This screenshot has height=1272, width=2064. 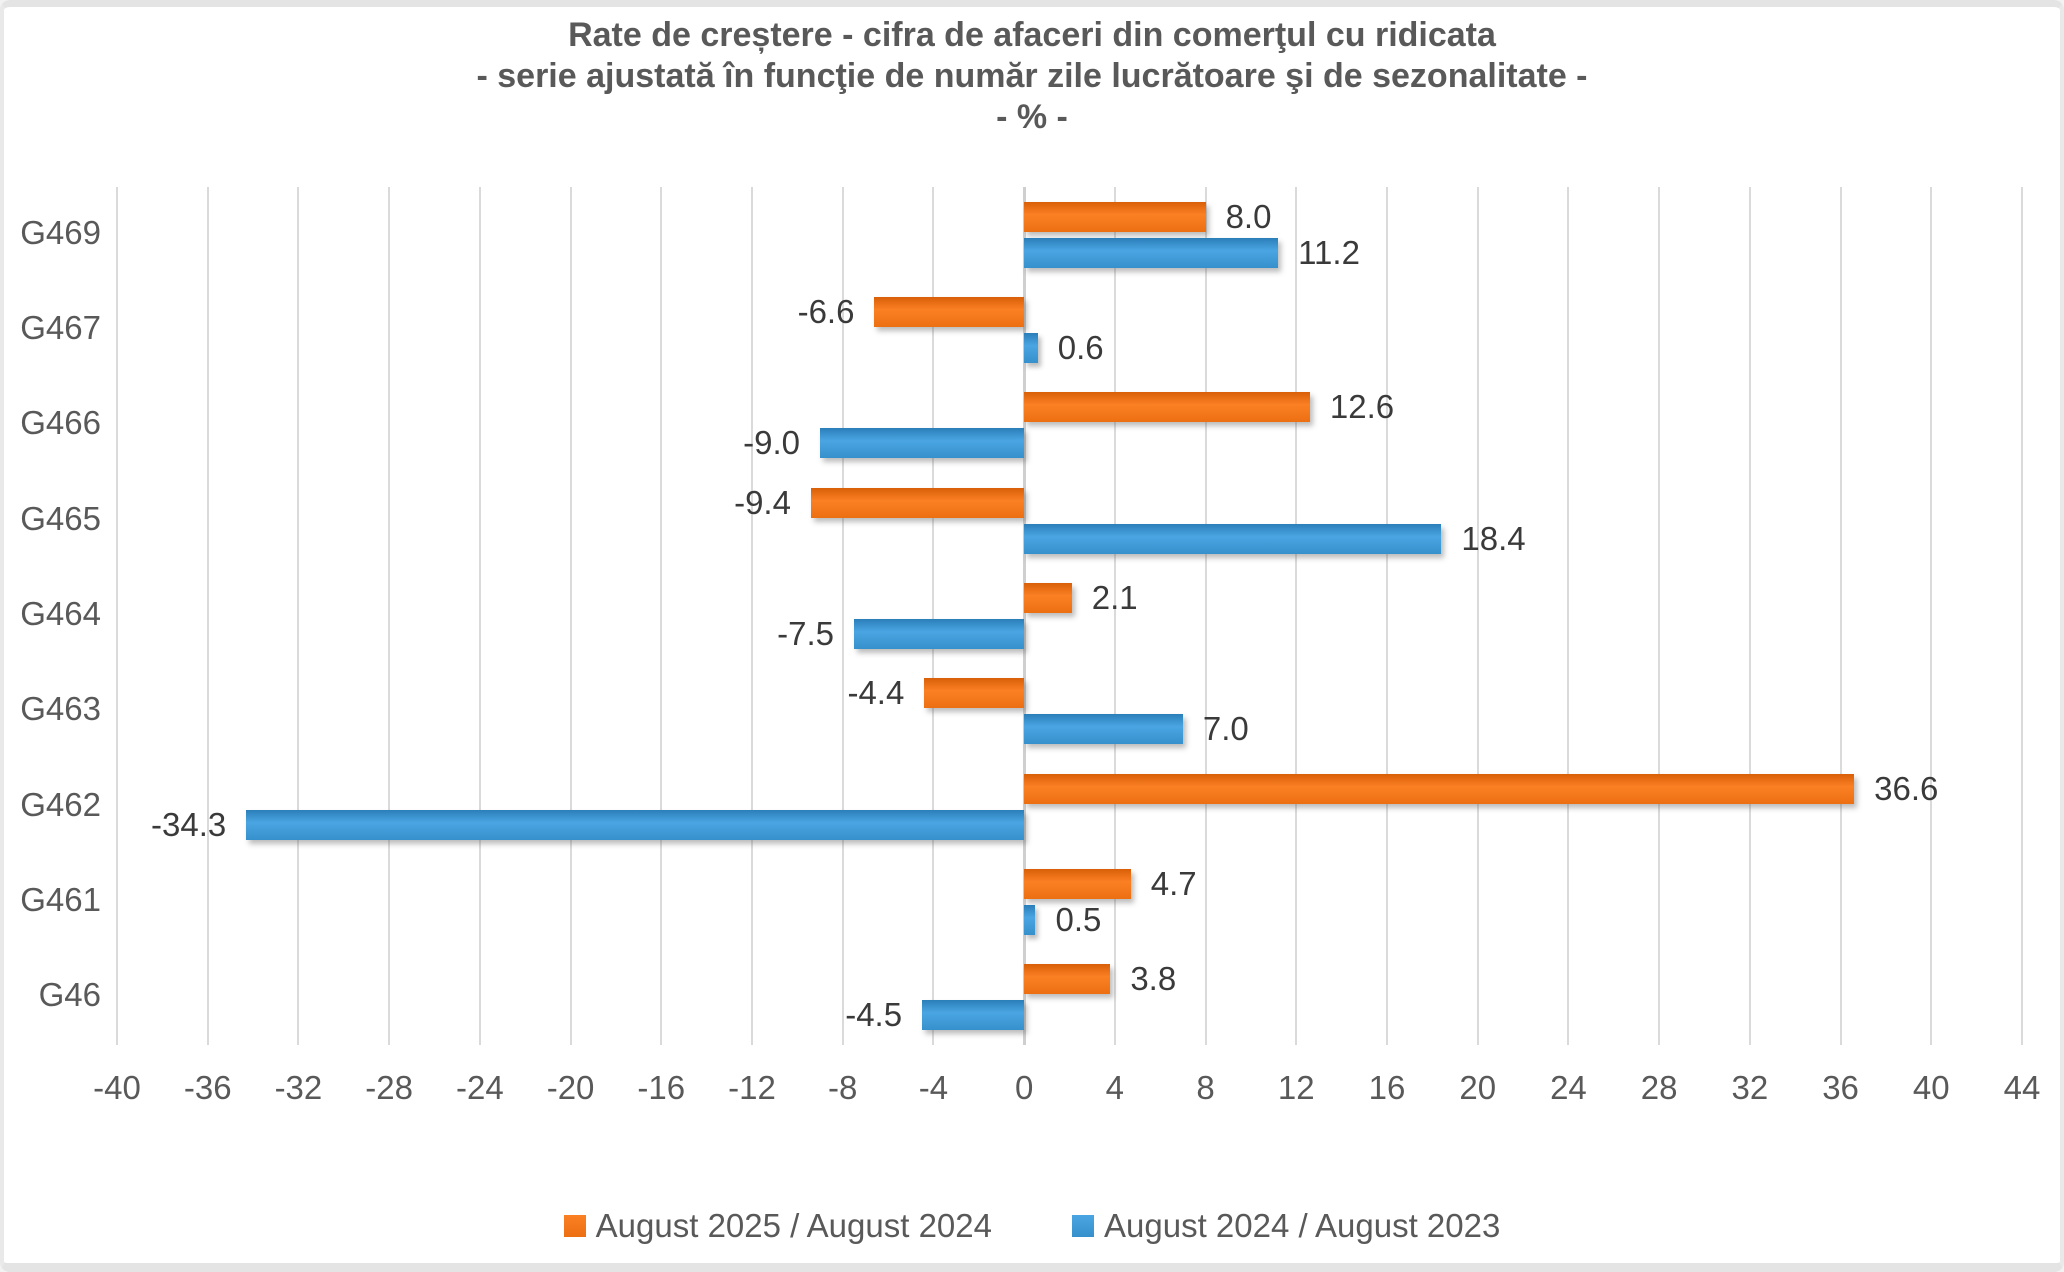 I want to click on x-axis-tick-label: -32, so click(x=298, y=1087).